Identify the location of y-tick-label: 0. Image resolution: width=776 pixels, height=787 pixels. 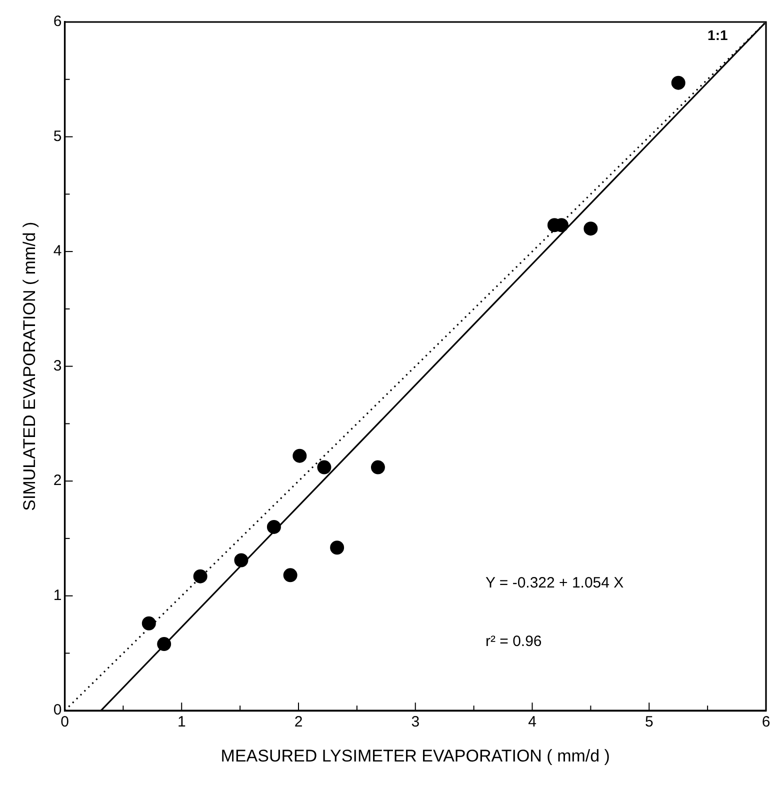
(57, 710).